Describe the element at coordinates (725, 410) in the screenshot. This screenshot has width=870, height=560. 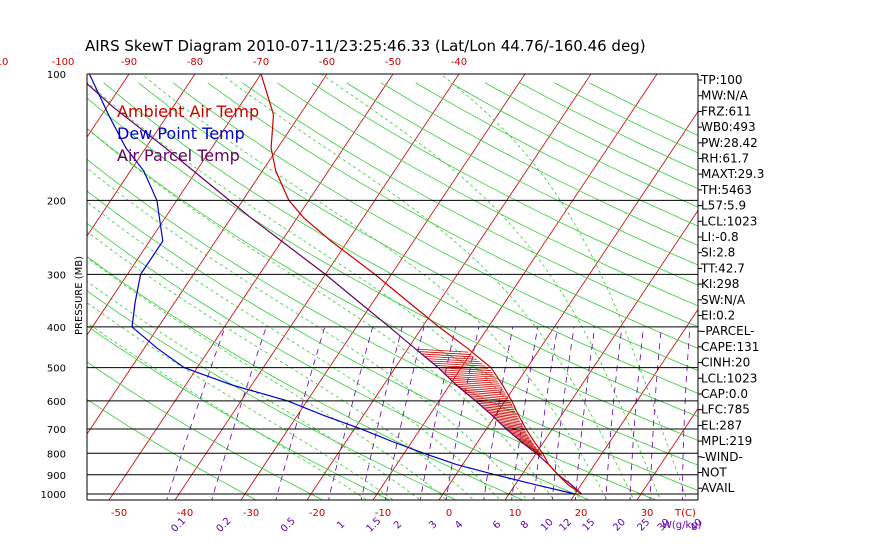
I see `index-item: LFC:785` at that location.